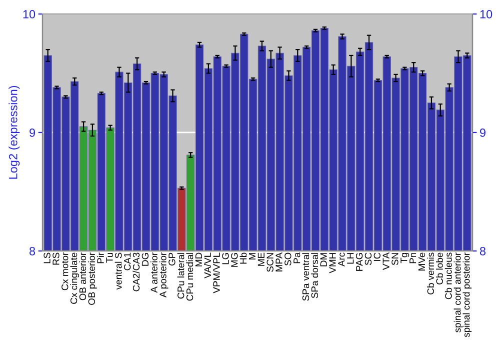 The width and height of the screenshot is (500, 350). What do you see at coordinates (458, 292) in the screenshot?
I see `x-tick-label: spinal cord anterior` at bounding box center [458, 292].